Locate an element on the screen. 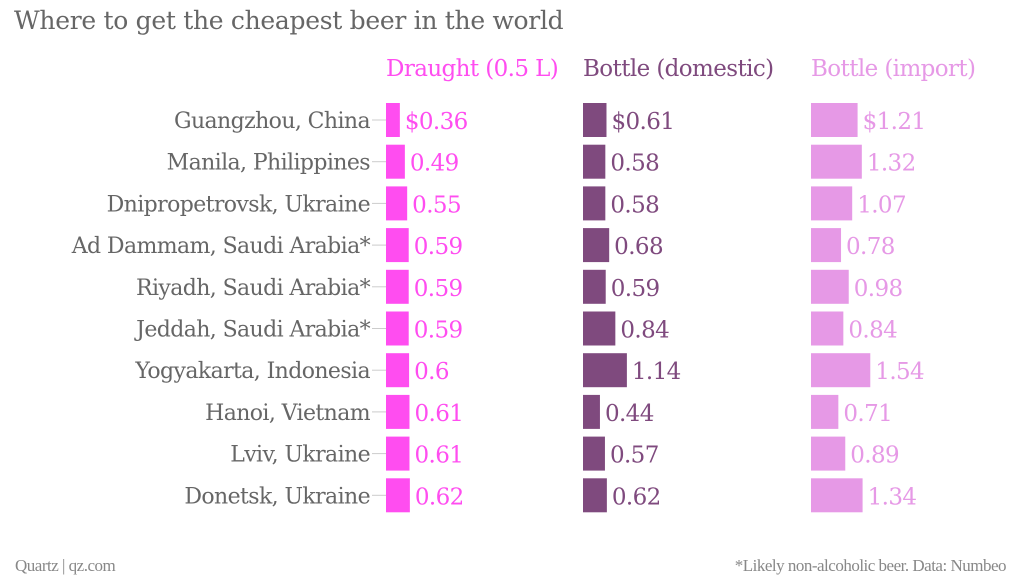 The height and width of the screenshot is (582, 1024). value-label: 1.14 is located at coordinates (656, 372).